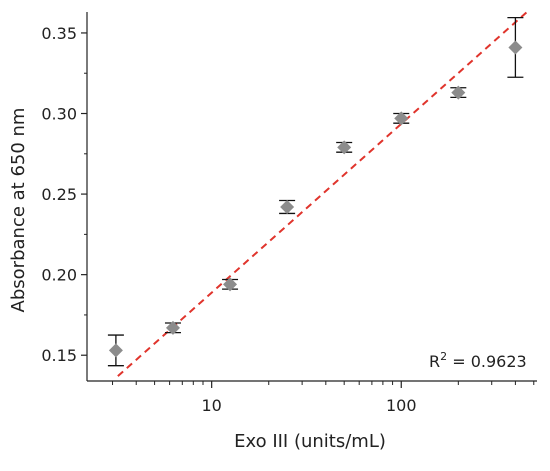 The image size is (550, 471). What do you see at coordinates (18, 210) in the screenshot?
I see `y-axis-title: Absorbance at 650 nm` at bounding box center [18, 210].